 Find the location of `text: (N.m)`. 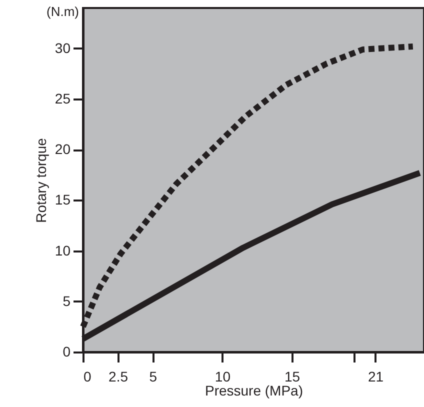

text: (N.m) is located at coordinates (62, 11).